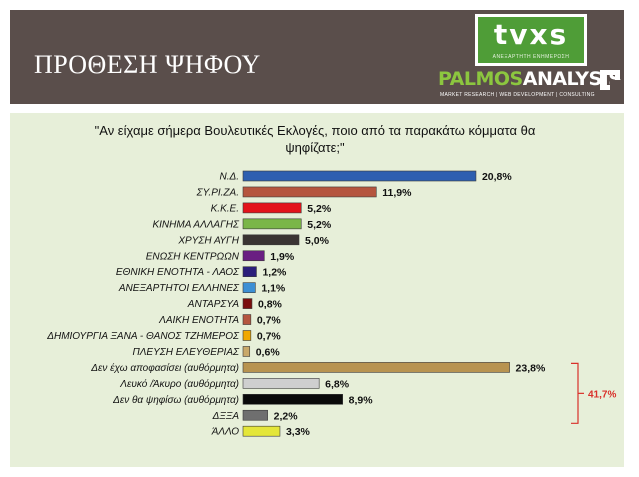 This screenshot has height=477, width=639. Describe the element at coordinates (337, 384) in the screenshot. I see `value-label: 6,8%` at that location.